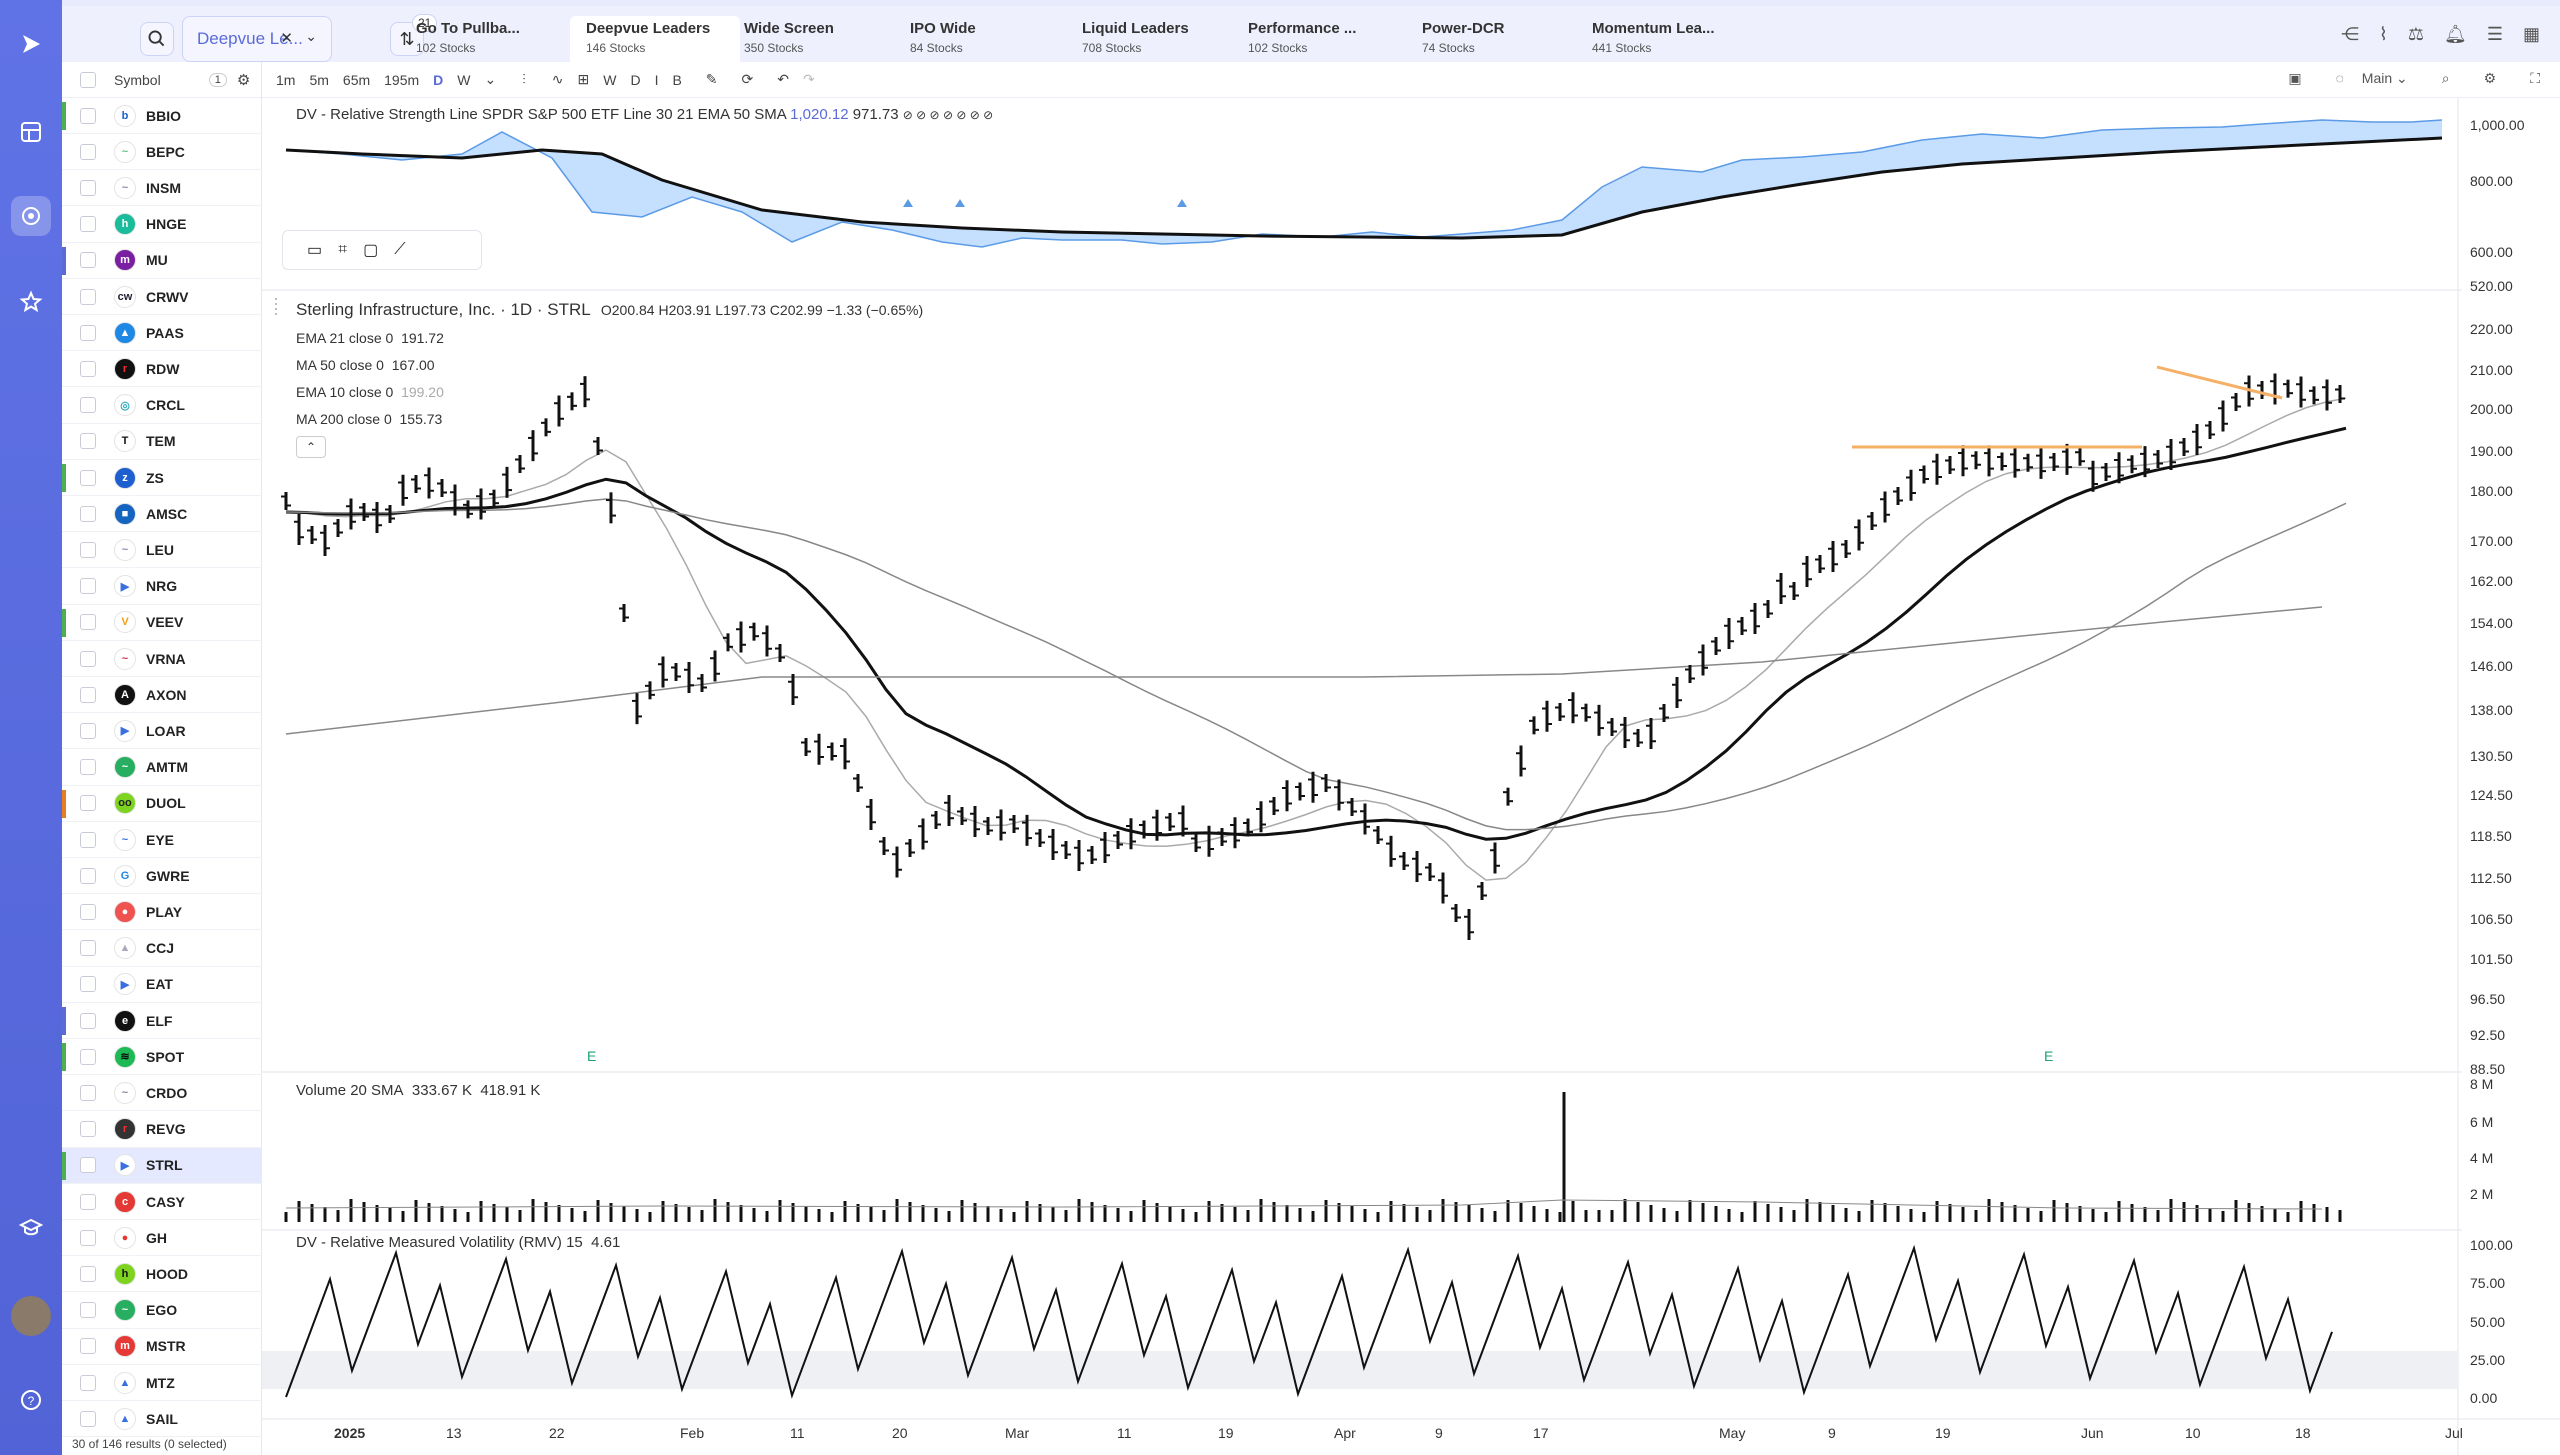  What do you see at coordinates (162, 225) in the screenshot?
I see `list-item: h HNGE` at bounding box center [162, 225].